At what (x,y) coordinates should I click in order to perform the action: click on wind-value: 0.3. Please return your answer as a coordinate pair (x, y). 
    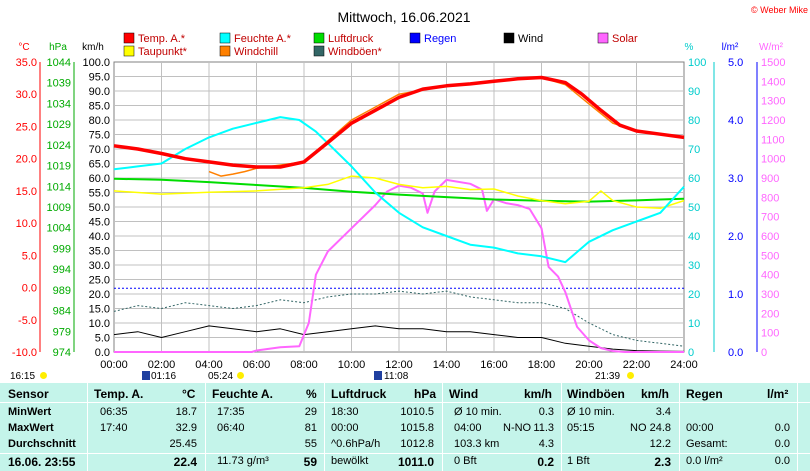
    Looking at the image, I should click on (546, 412).